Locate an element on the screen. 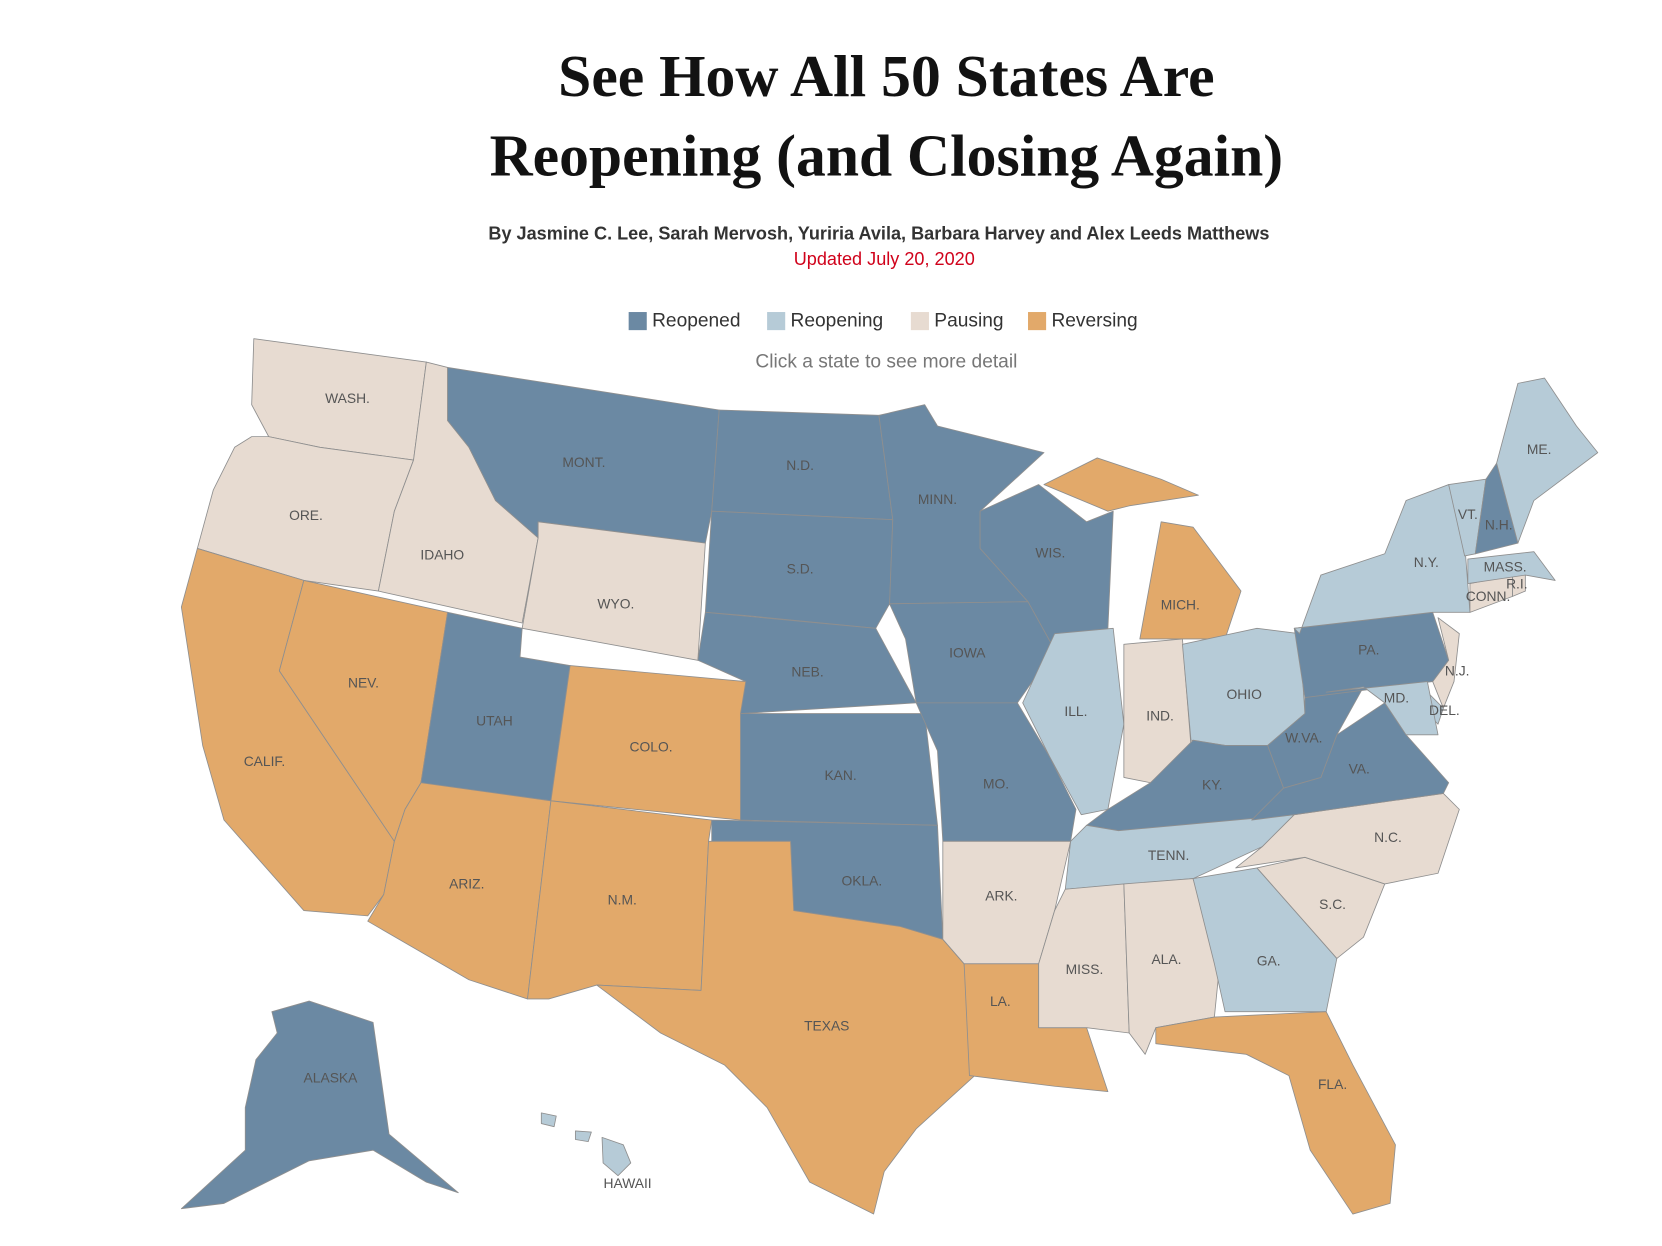 Image resolution: width=1662 pixels, height=1246 pixels. title-line: Reopening (and Closing Again) is located at coordinates (887, 156).